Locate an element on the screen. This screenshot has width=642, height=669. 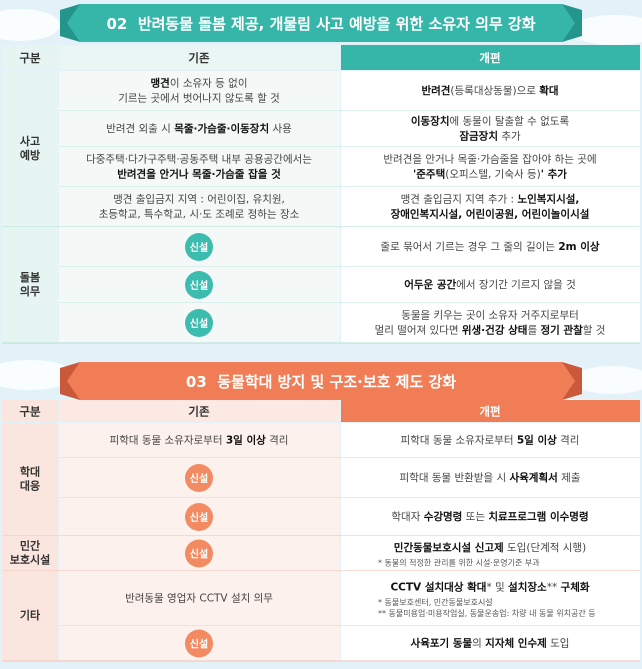
cell-text: 학대자 수강명령 또는 치료프로그램 이수명령 is located at coordinates (489, 516).